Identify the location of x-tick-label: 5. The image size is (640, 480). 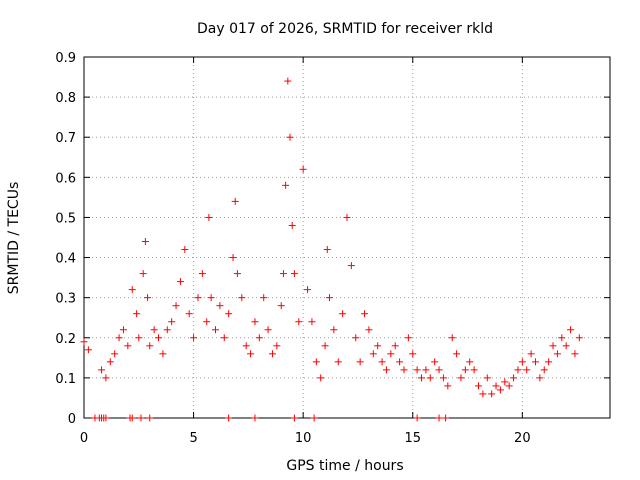
(193, 438).